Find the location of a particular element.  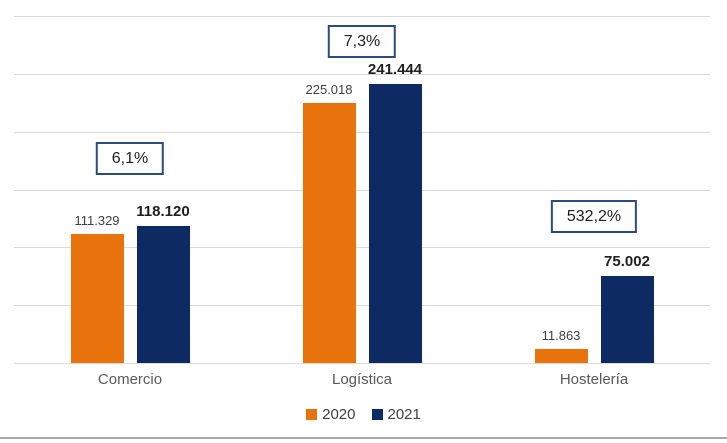

data-label-2020-hosteleria: 11.863 is located at coordinates (561, 336).